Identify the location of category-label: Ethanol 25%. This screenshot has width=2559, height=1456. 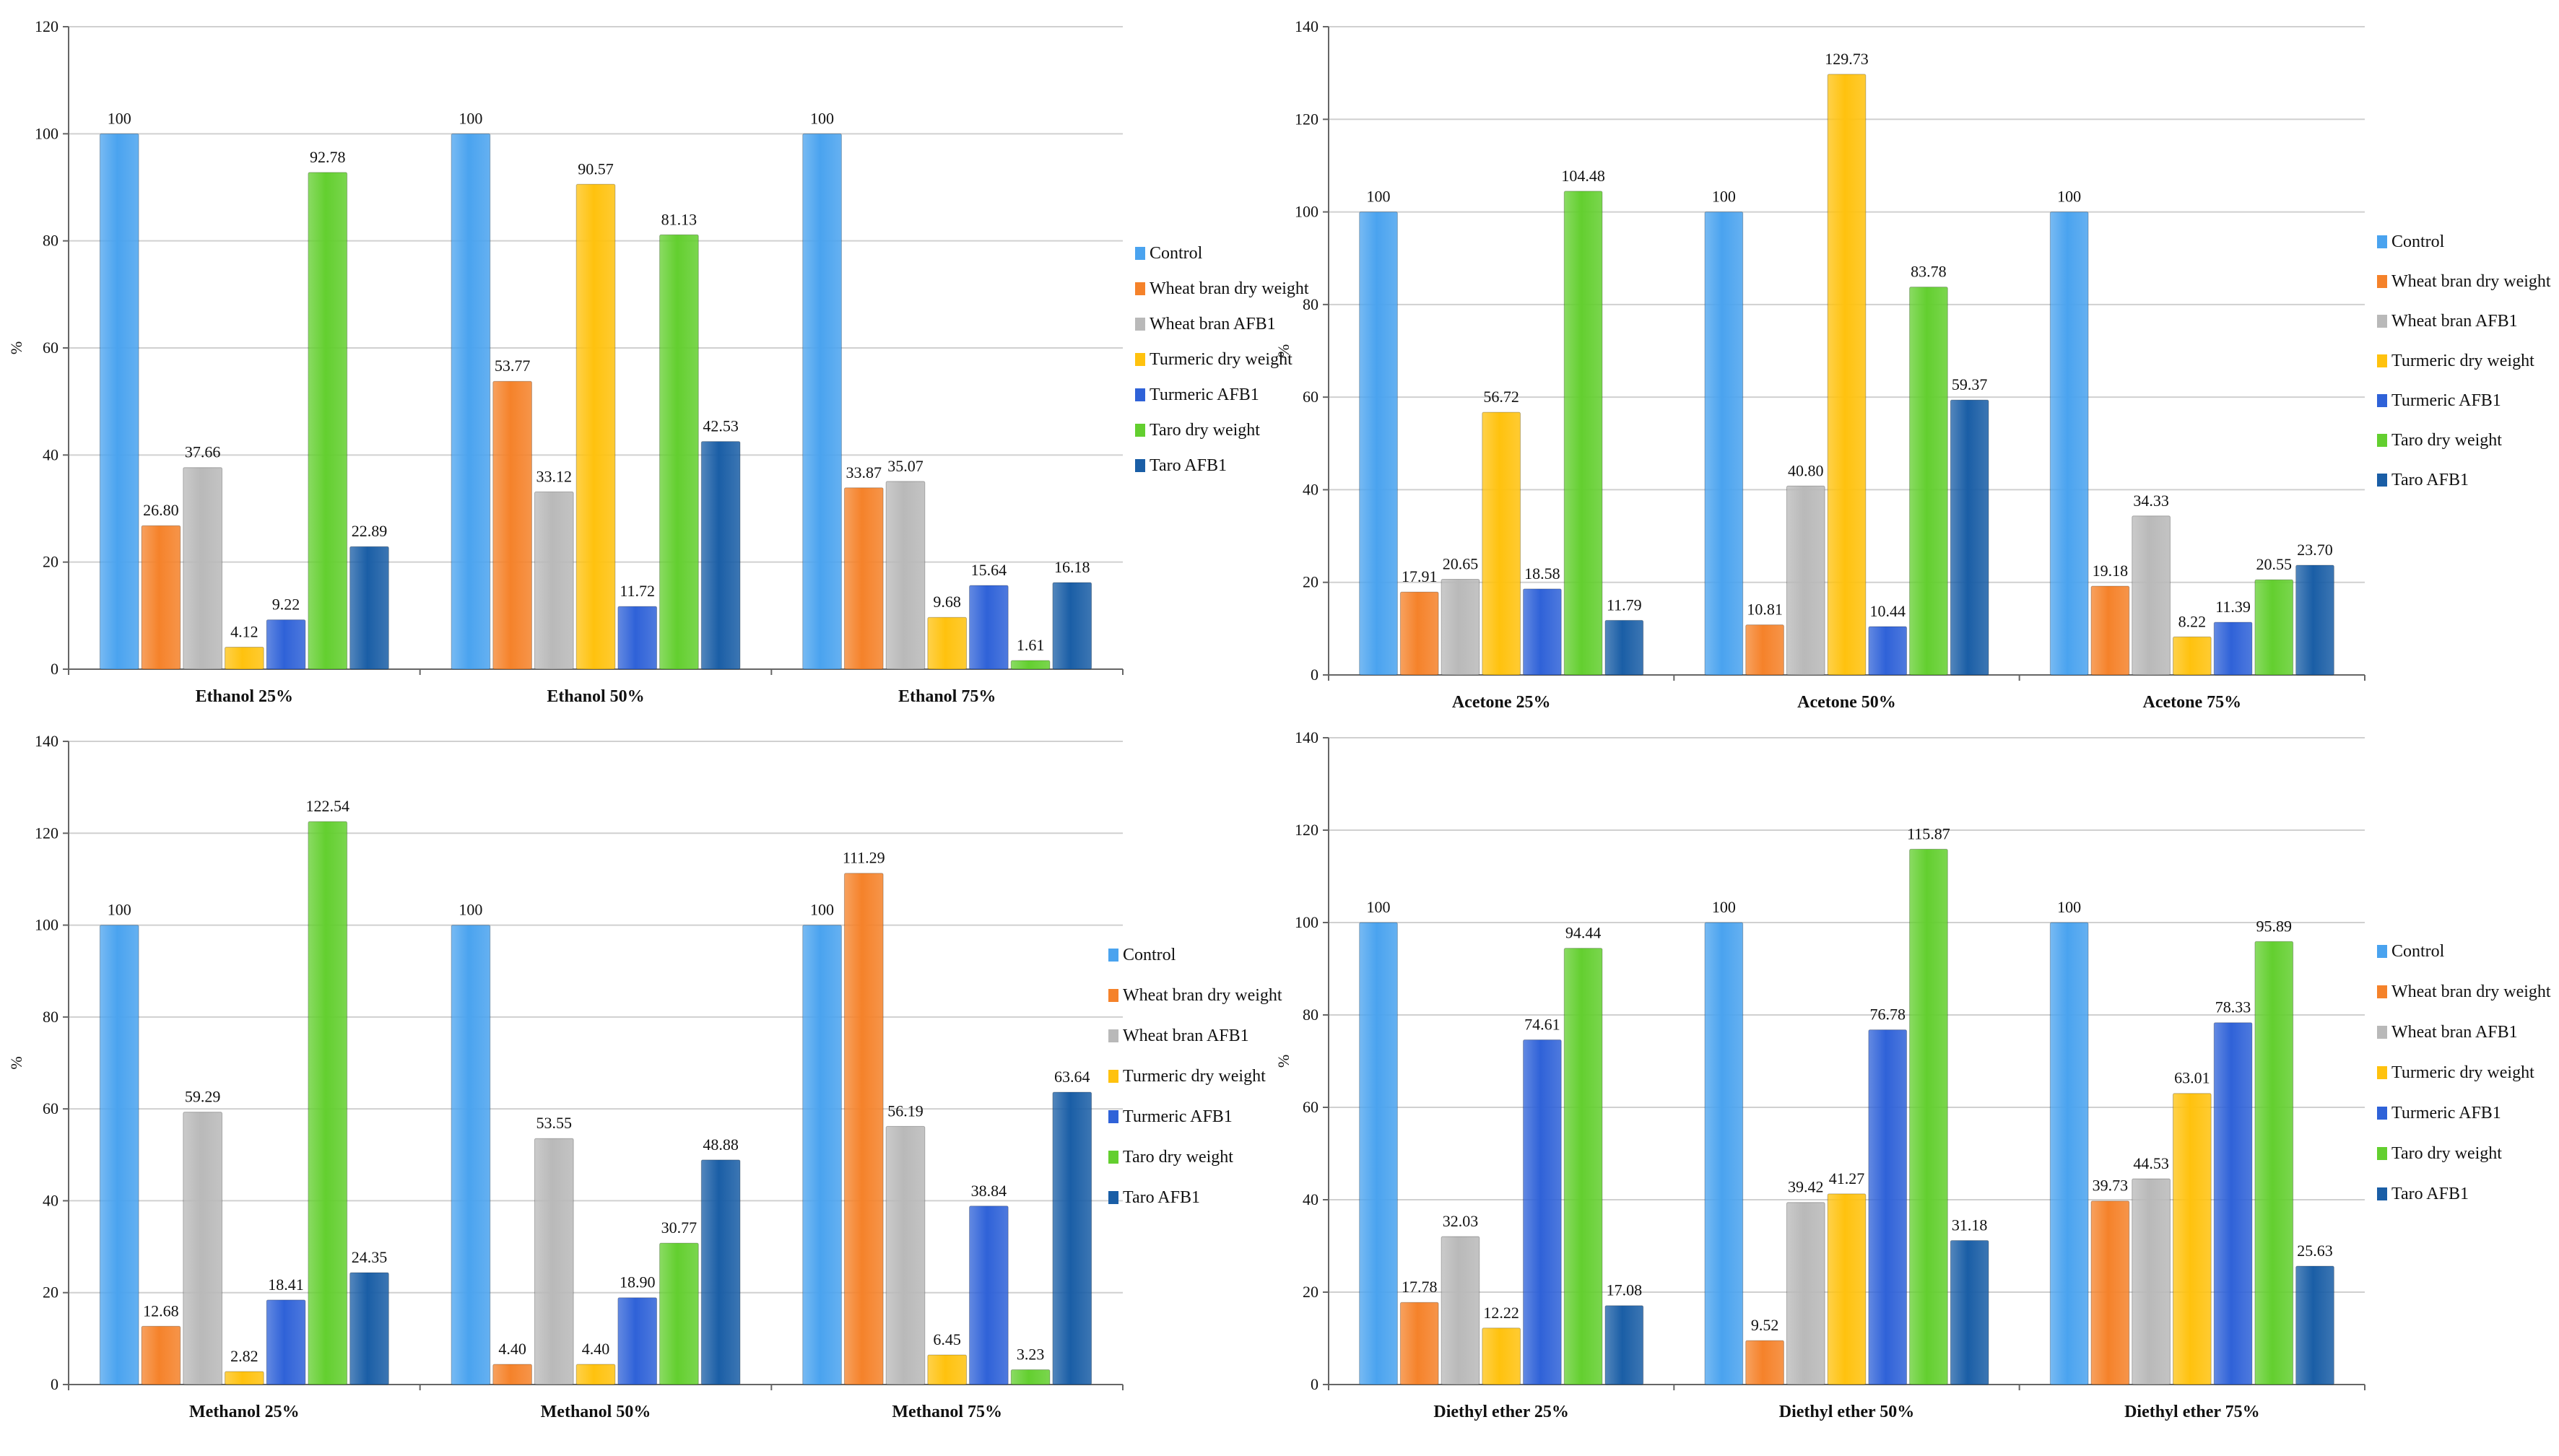
(244, 696).